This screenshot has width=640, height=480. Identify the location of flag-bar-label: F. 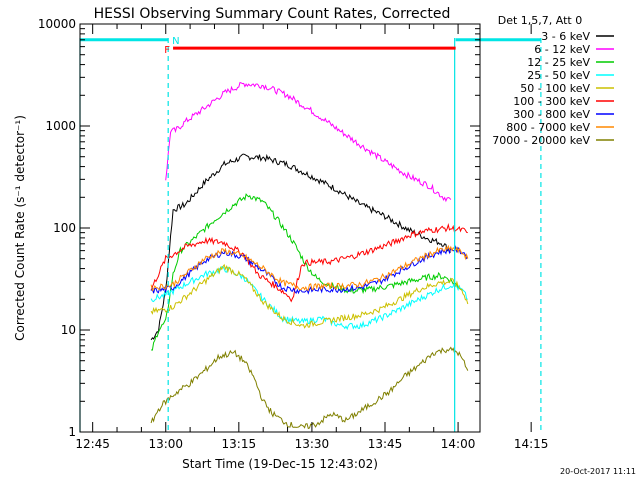
(167, 50).